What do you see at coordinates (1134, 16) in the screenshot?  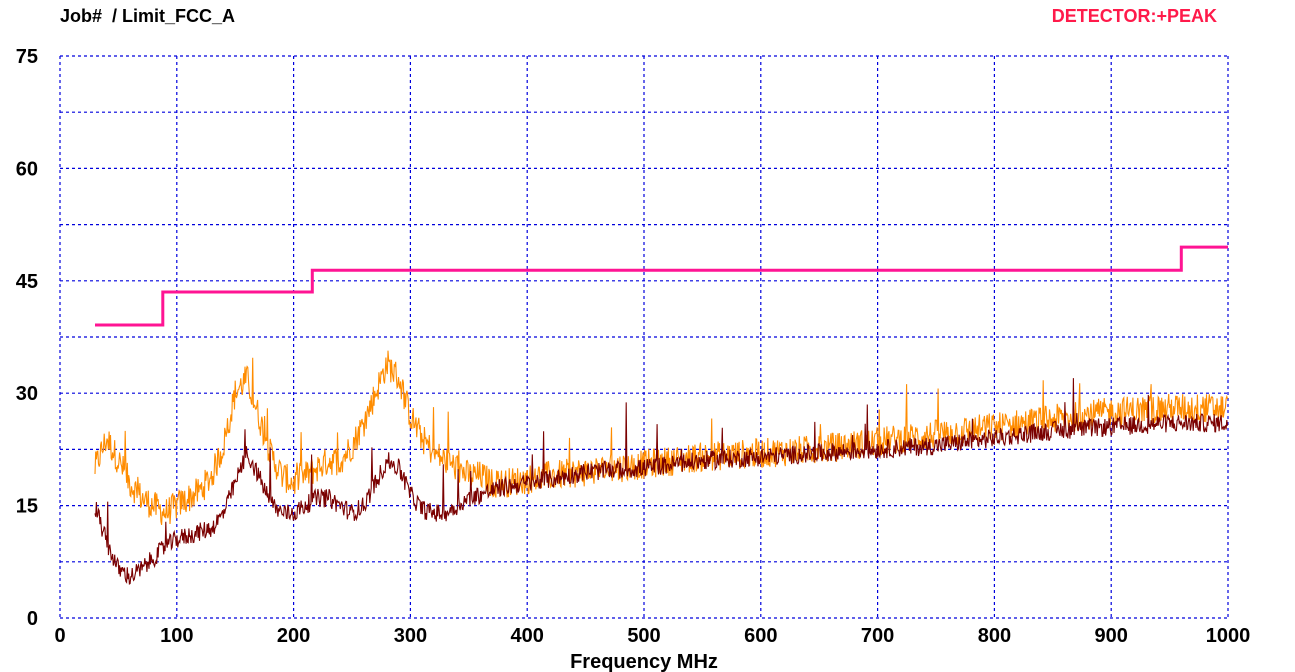 I see `detector-label: DETECTOR:+PEAK` at bounding box center [1134, 16].